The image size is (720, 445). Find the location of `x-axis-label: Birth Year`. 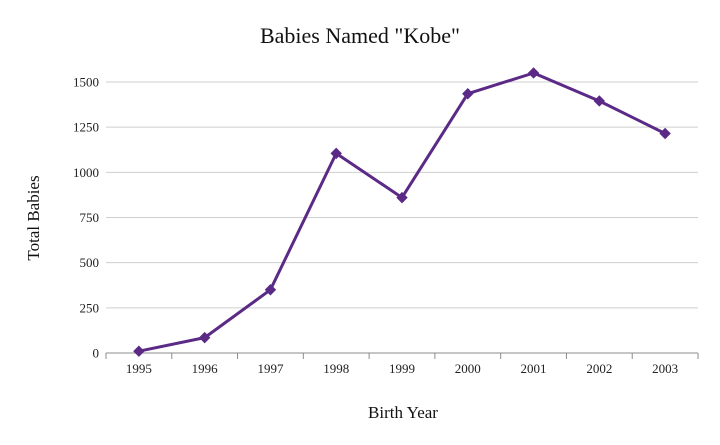

x-axis-label: Birth Year is located at coordinates (403, 412).